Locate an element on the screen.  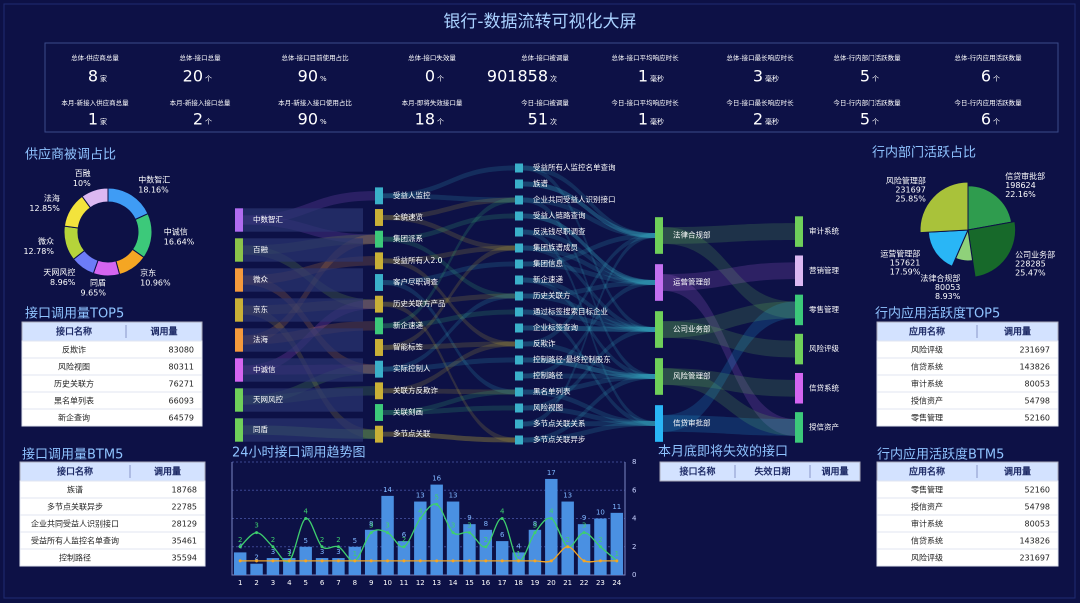
sankey-node-label: 中诚信 is located at coordinates (264, 369).